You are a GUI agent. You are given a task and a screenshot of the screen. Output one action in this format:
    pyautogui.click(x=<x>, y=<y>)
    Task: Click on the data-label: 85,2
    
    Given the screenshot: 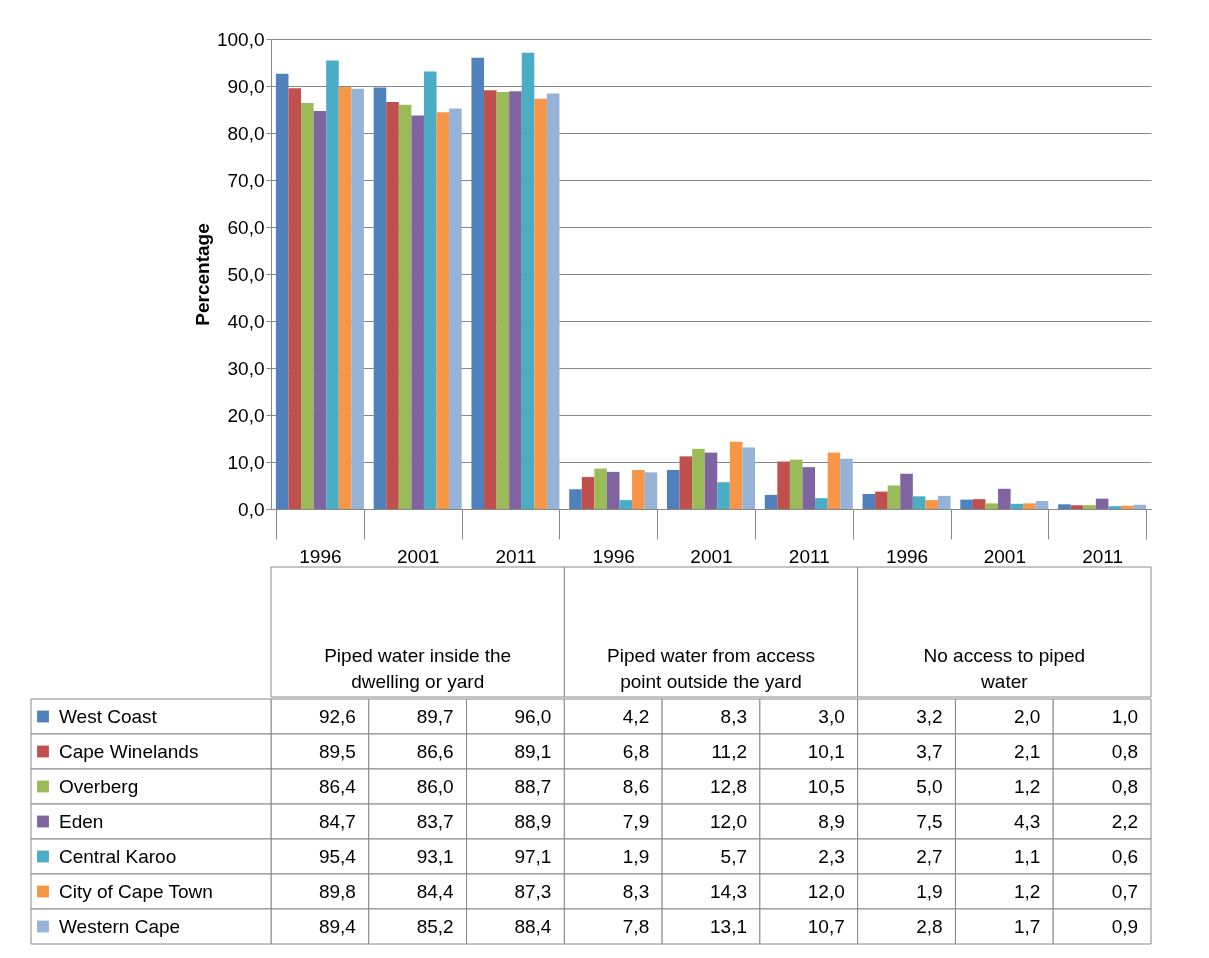 What is the action you would take?
    pyautogui.click(x=435, y=926)
    